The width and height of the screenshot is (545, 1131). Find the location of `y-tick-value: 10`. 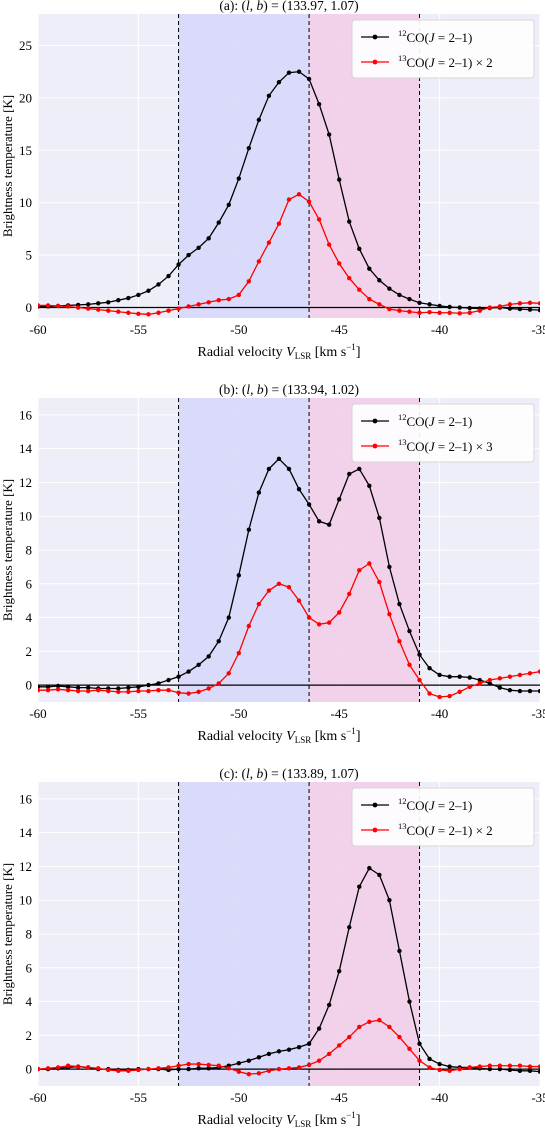

y-tick-value: 10 is located at coordinates (25, 202).